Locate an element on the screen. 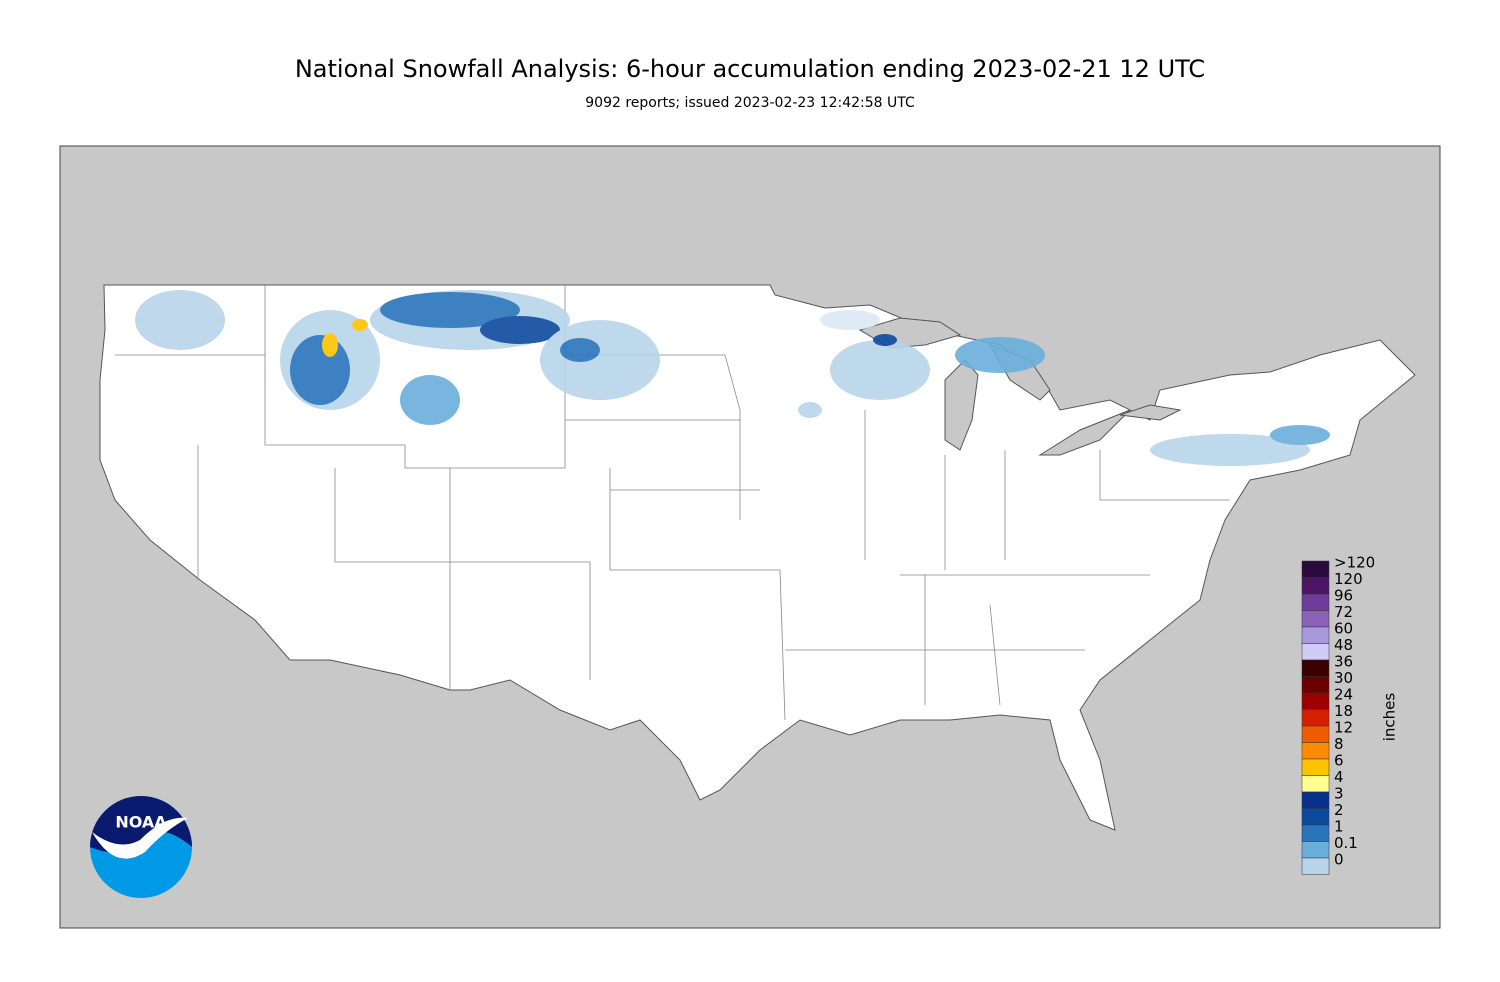 The width and height of the screenshot is (1500, 982). legend-label: 72 is located at coordinates (1343, 612).